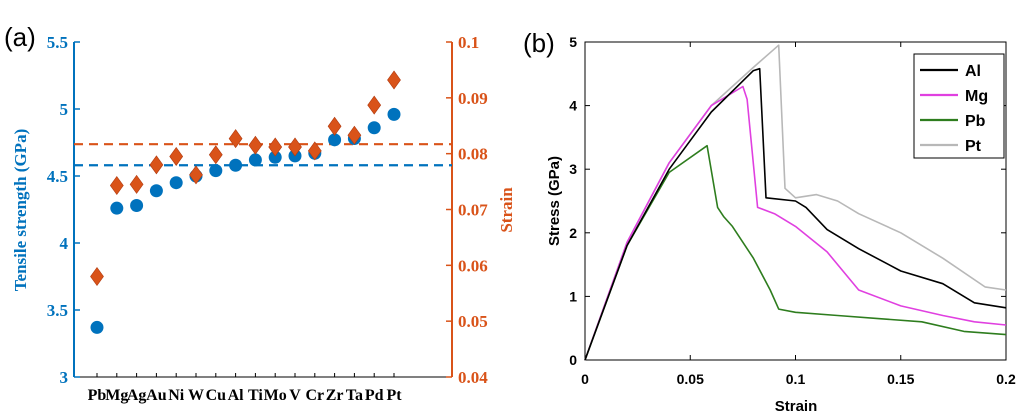  Describe the element at coordinates (64, 243) in the screenshot. I see `left-tick-label: 4` at that location.